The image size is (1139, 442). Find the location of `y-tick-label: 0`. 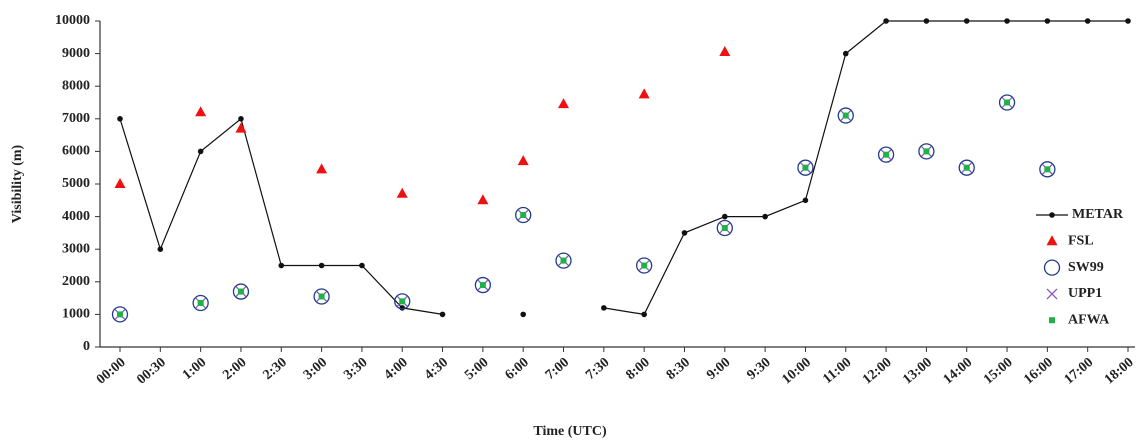

y-tick-label: 0 is located at coordinates (86, 346).